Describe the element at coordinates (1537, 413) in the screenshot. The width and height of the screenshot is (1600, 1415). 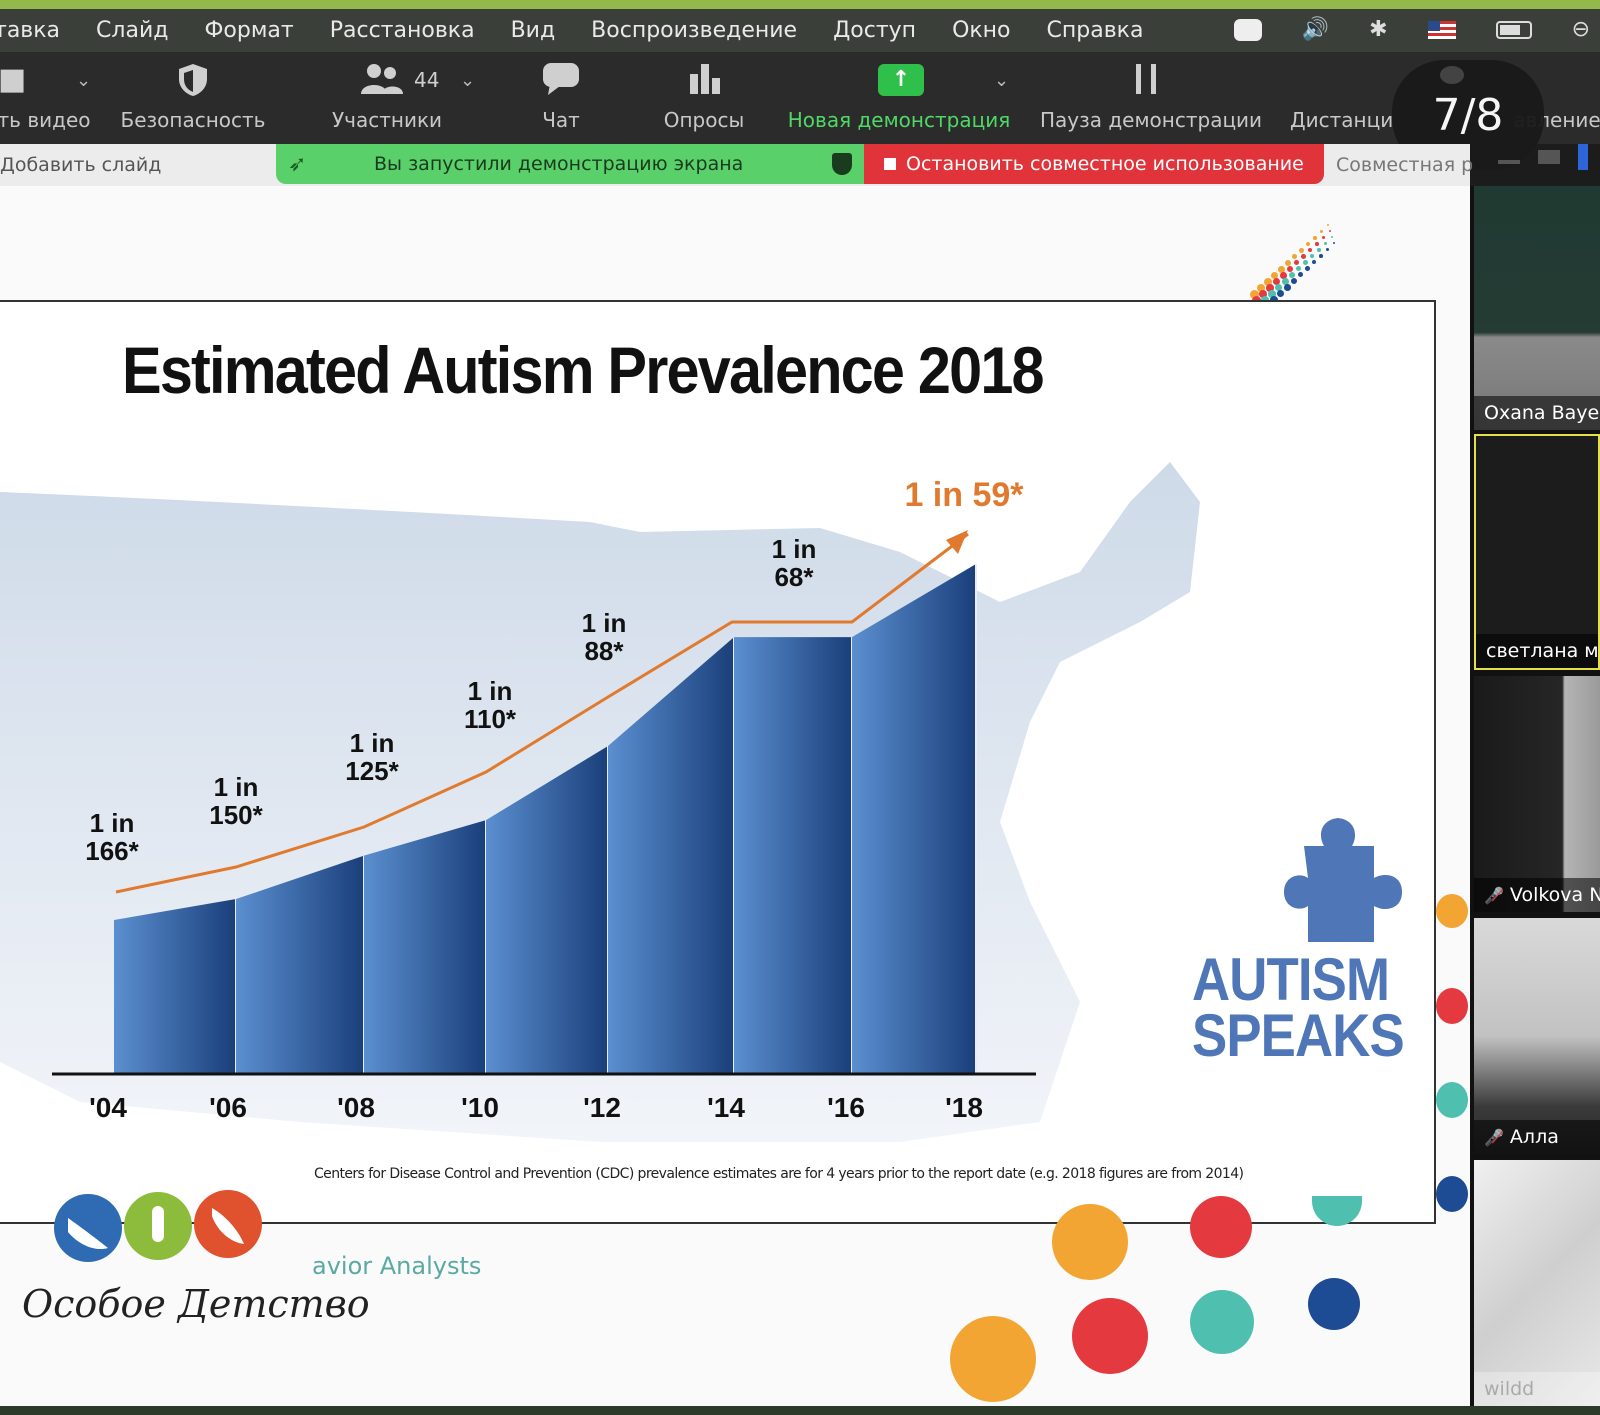
I see `participant-name: Oxana Baye` at that location.